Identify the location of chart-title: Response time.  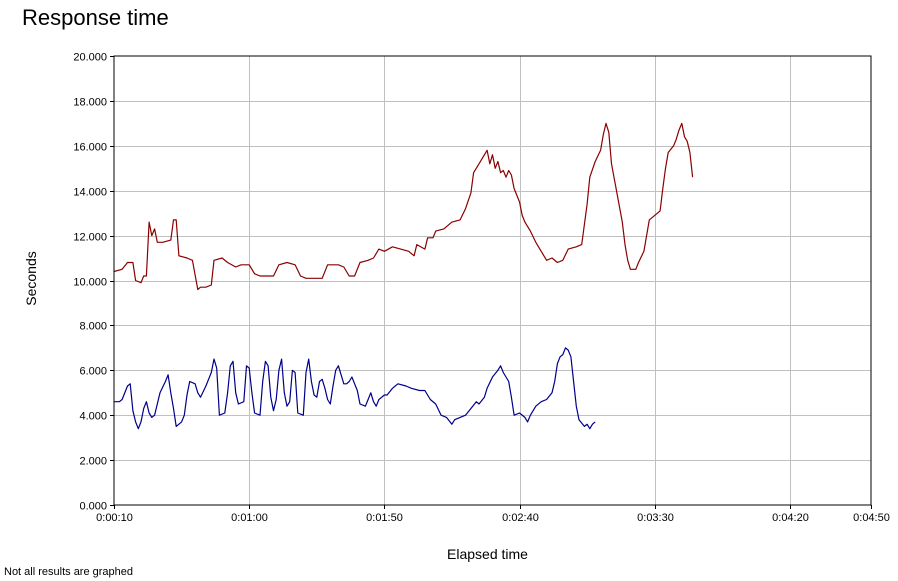
(95, 17).